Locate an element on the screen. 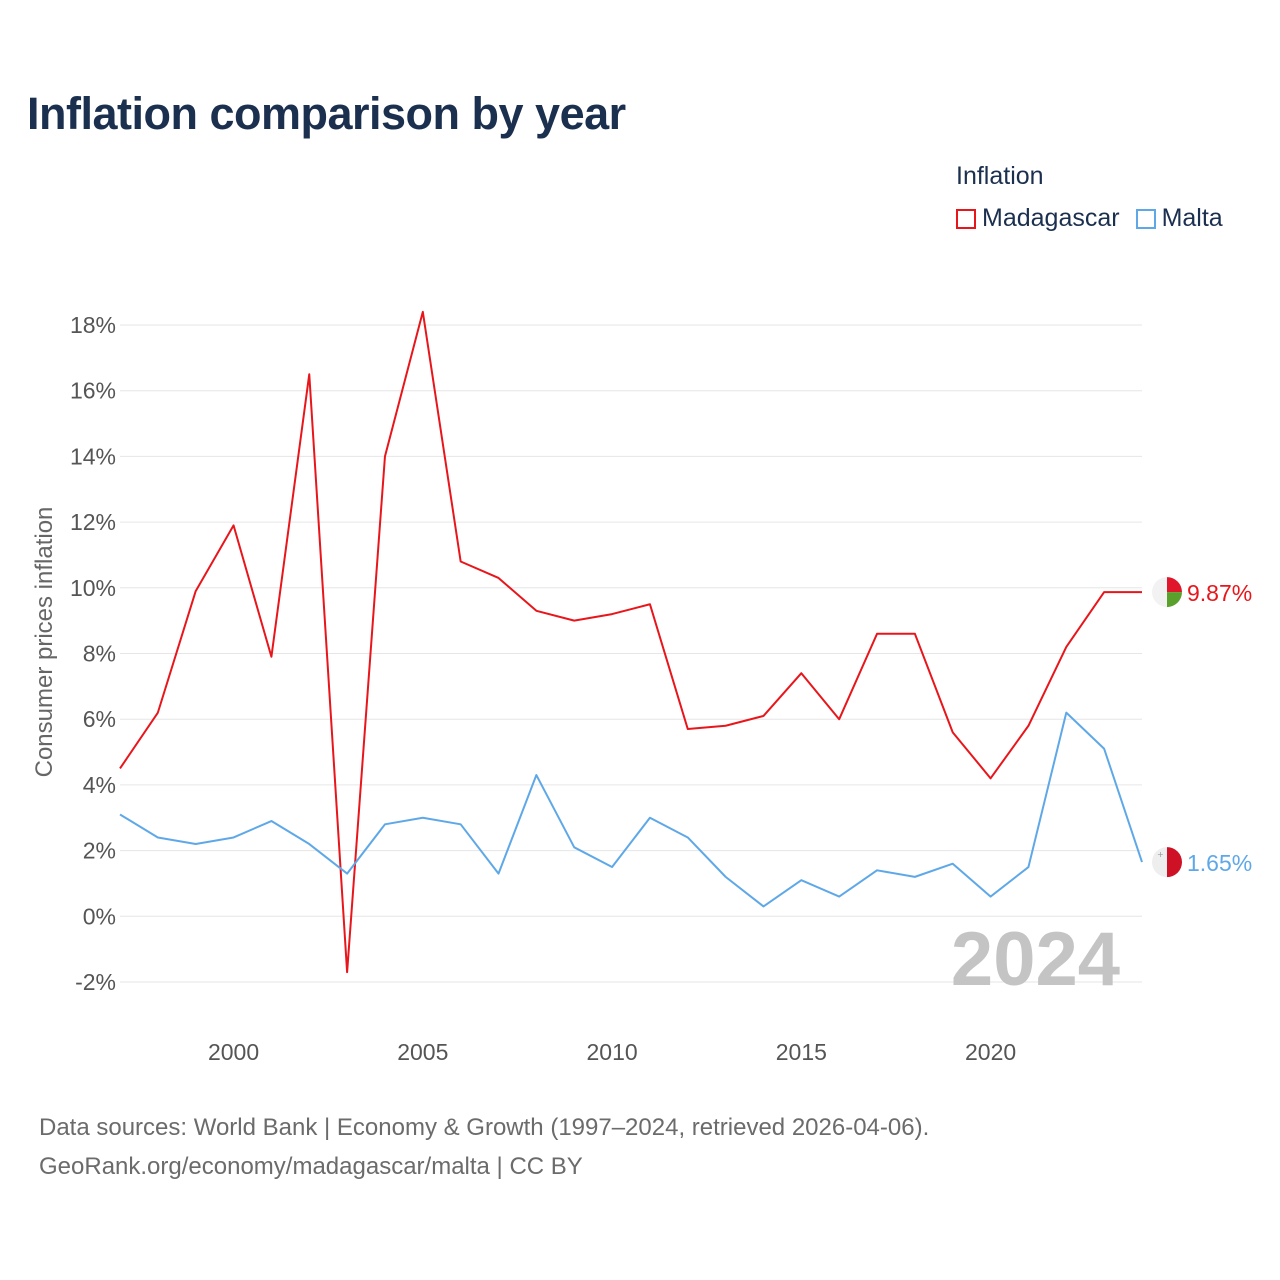 The image size is (1280, 1280). legend-item-malta: Malta is located at coordinates (1179, 218).